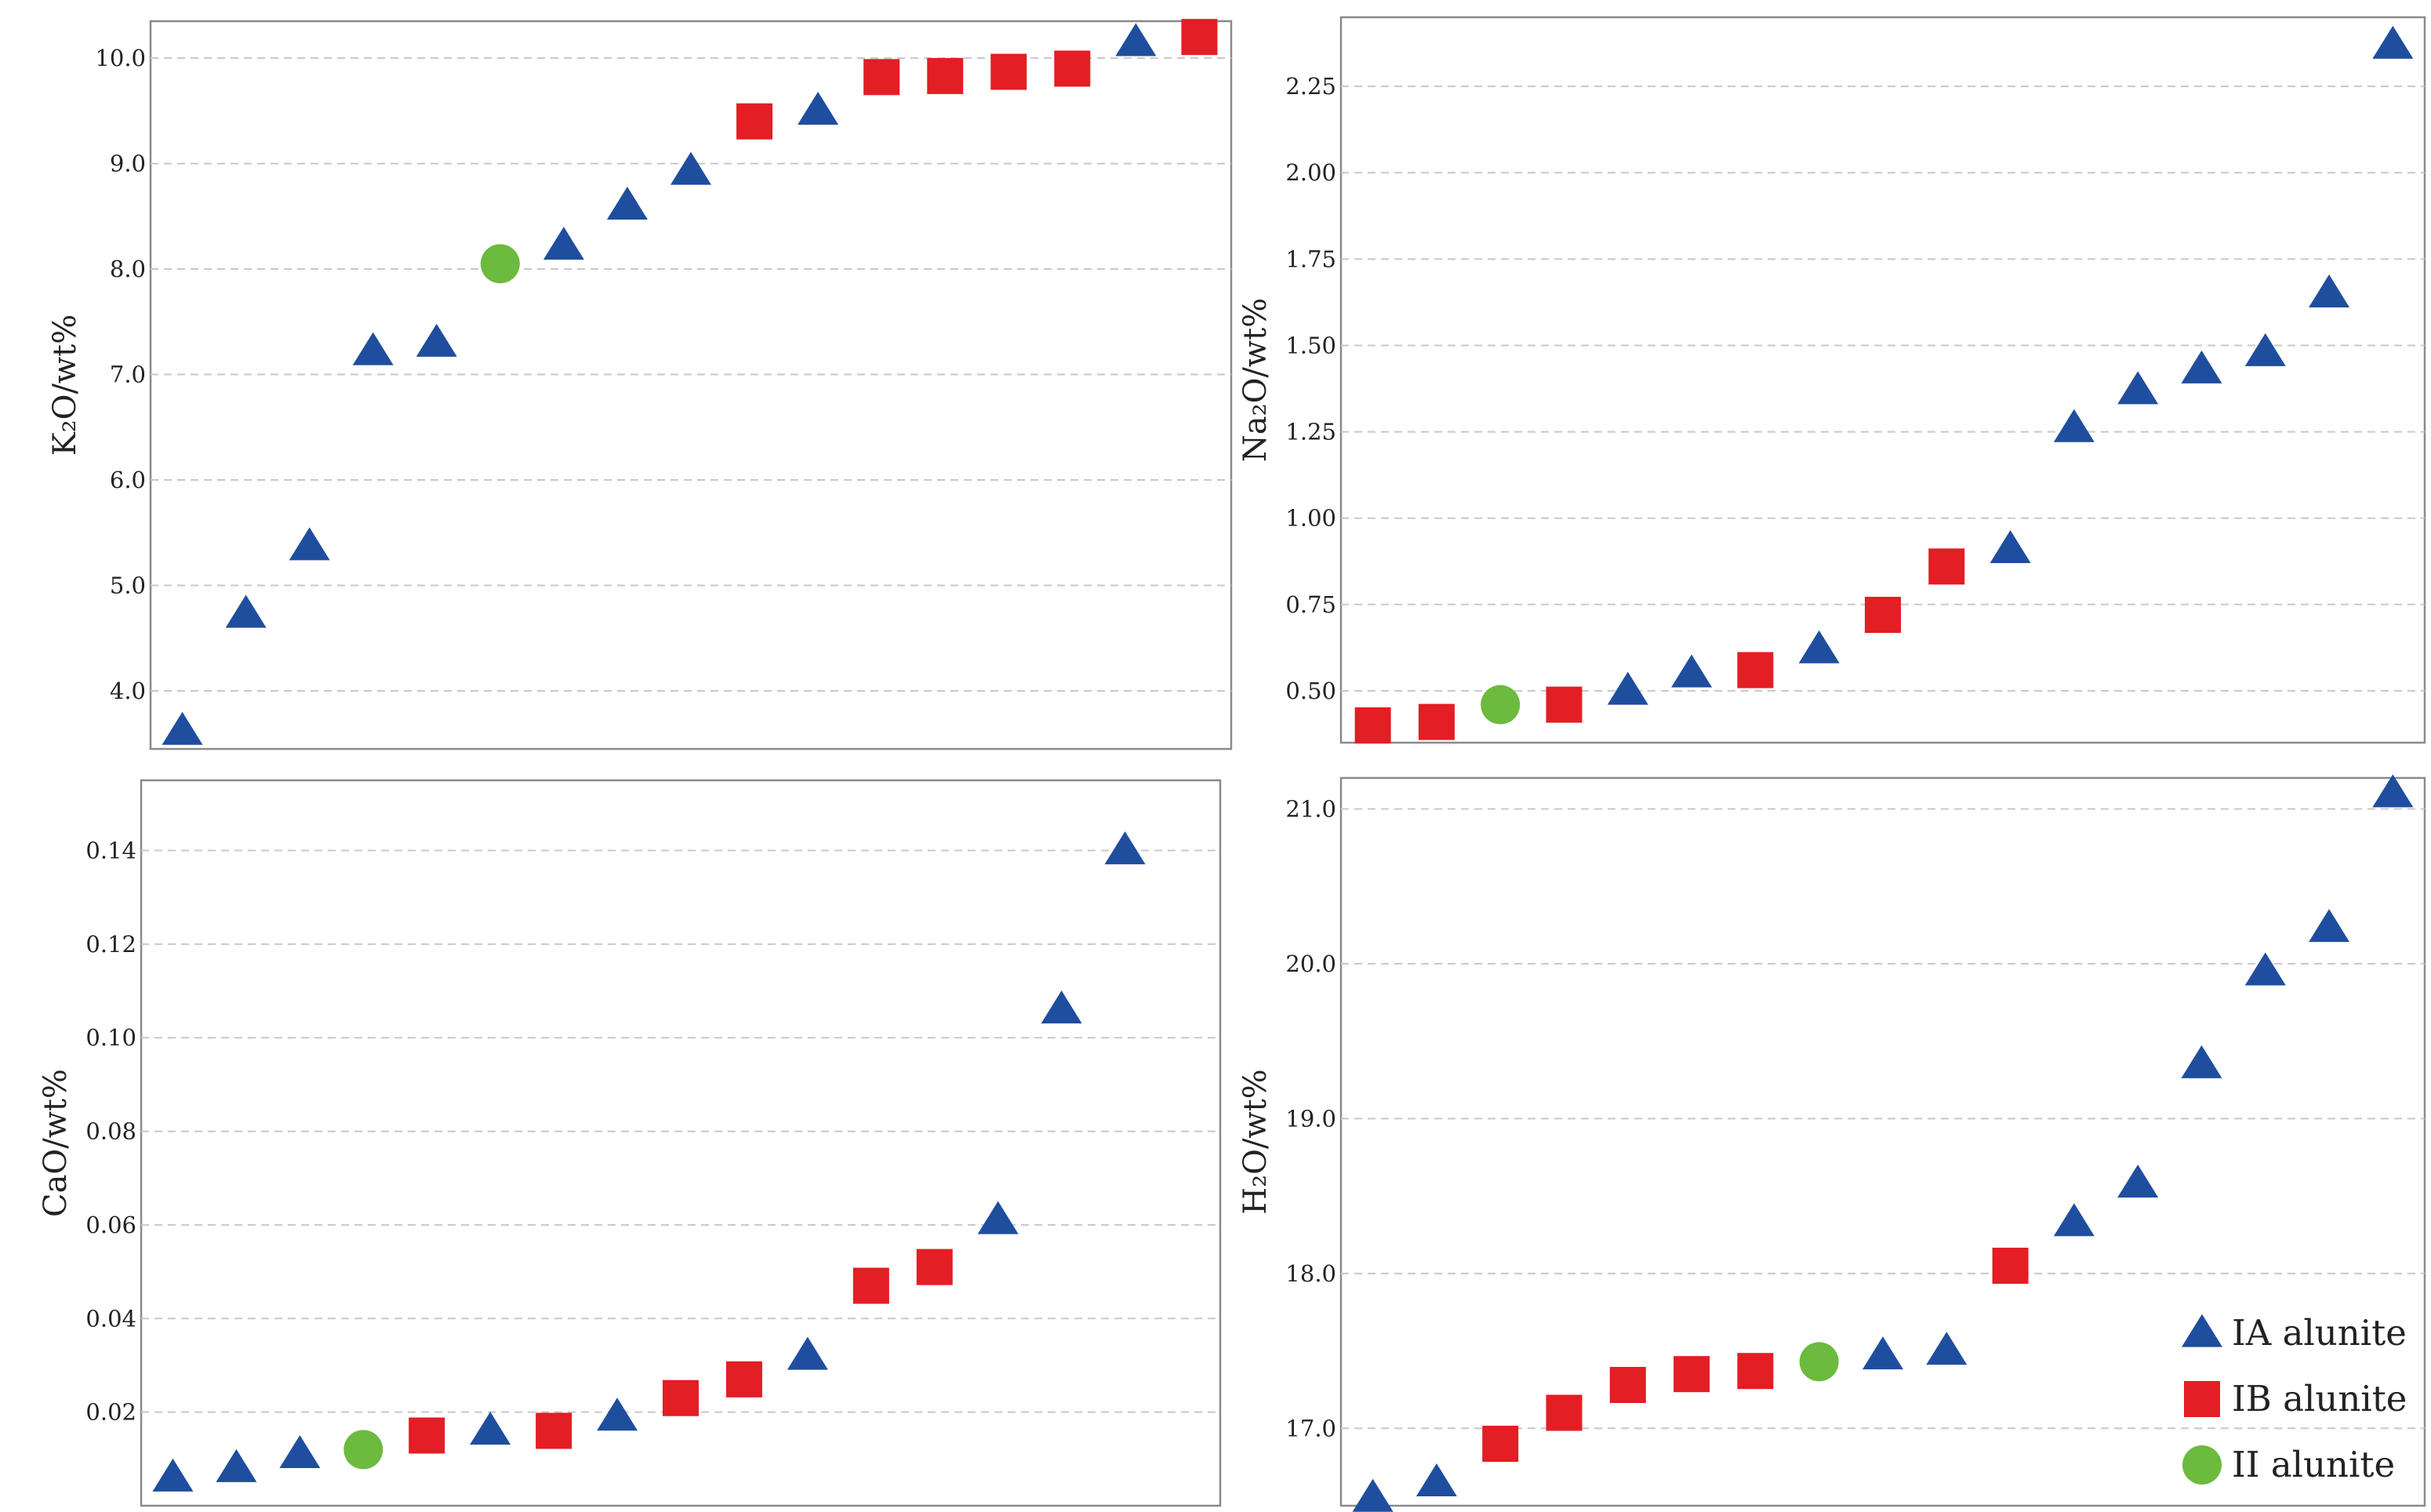 The height and width of the screenshot is (1512, 2431). What do you see at coordinates (1255, 1142) in the screenshot?
I see `y-axis-label: H₂O/wt%` at bounding box center [1255, 1142].